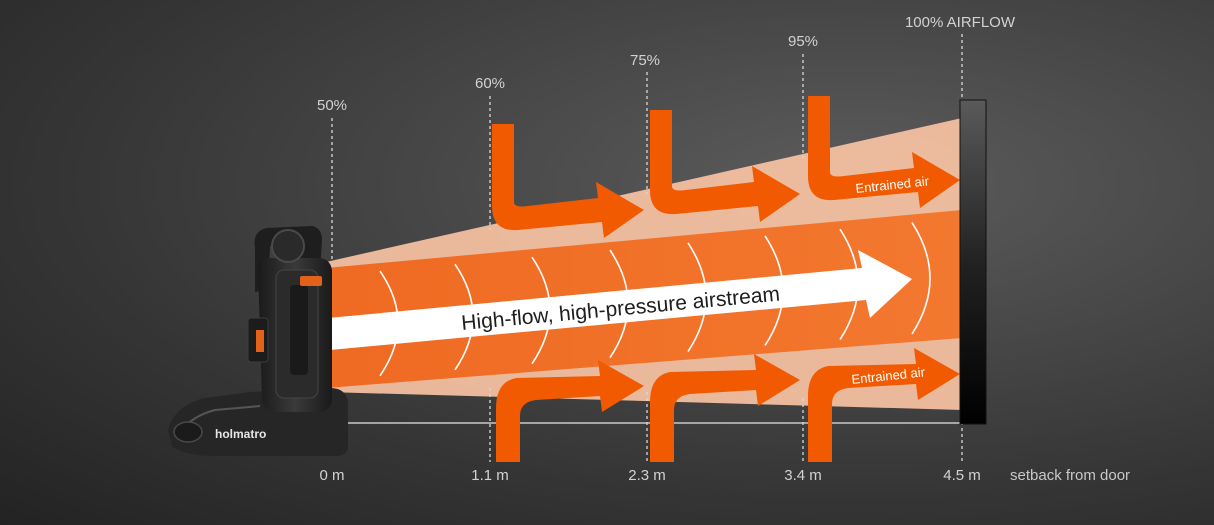 This screenshot has height=525, width=1214. Describe the element at coordinates (973, 262) in the screenshot. I see `door-icon` at that location.